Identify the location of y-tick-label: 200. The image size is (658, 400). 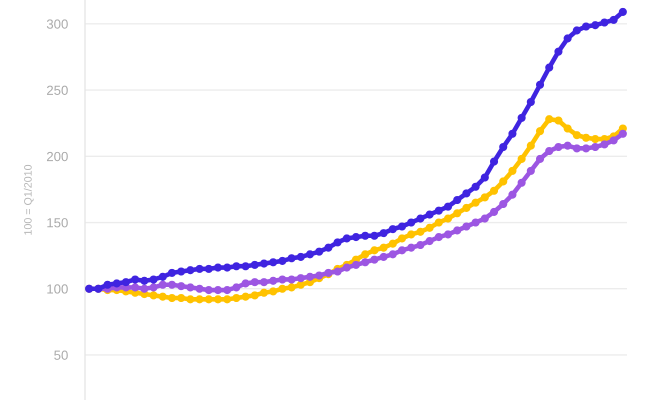
(57, 157).